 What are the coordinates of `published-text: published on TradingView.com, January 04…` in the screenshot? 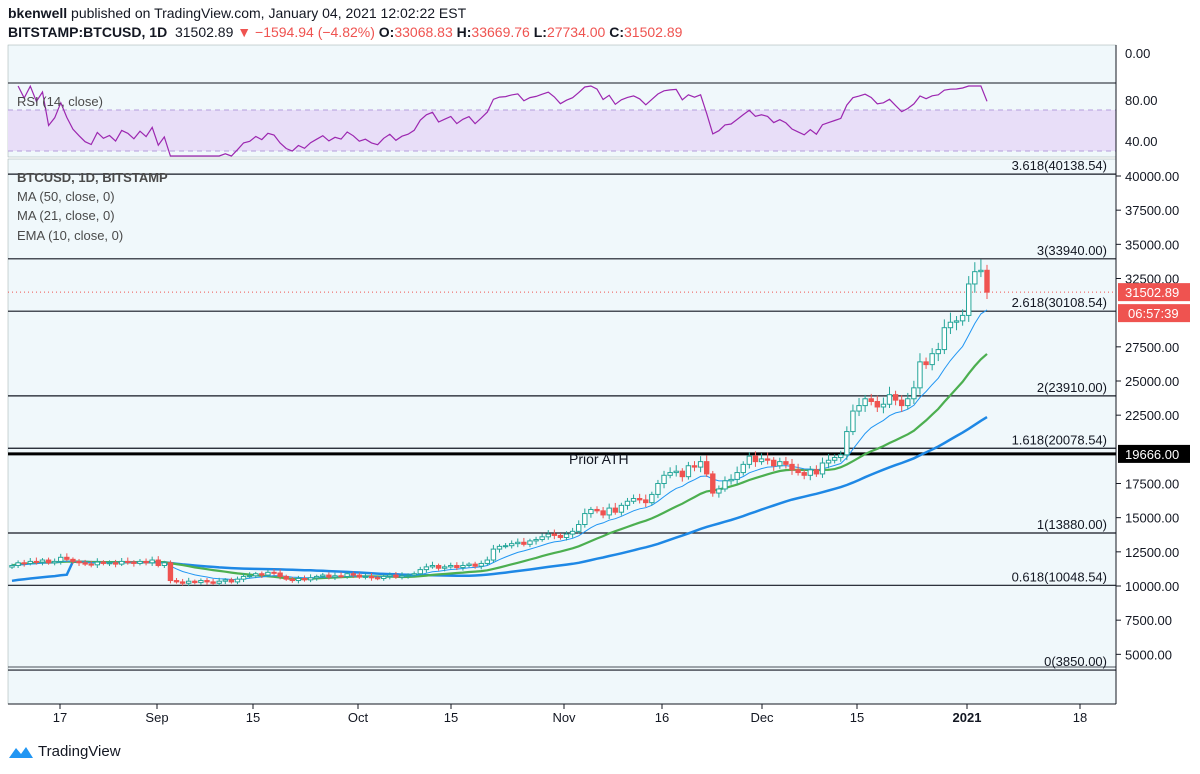 It's located at (269, 13).